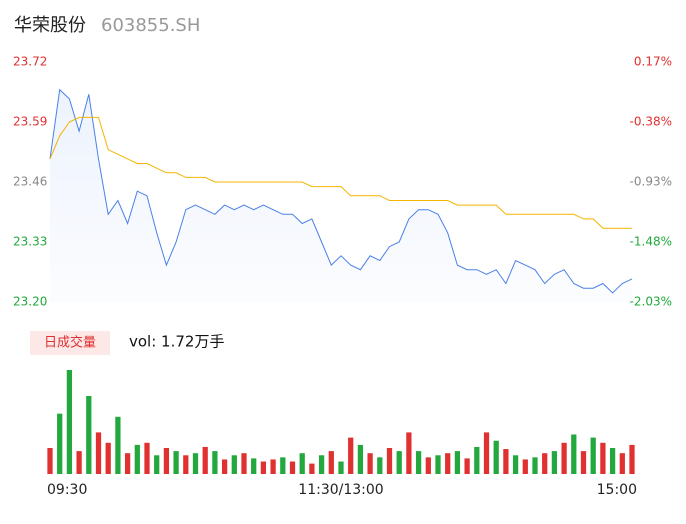  I want to click on volume-tab, so click(70, 343).